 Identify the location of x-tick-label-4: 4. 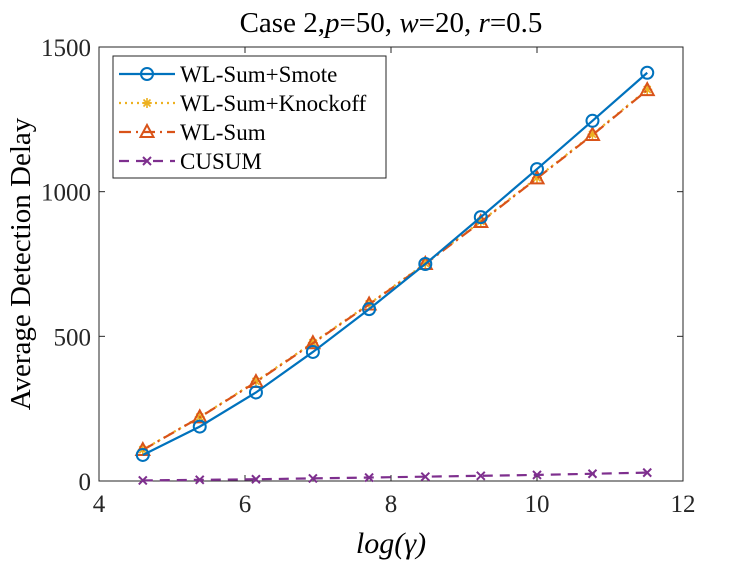
(99, 504).